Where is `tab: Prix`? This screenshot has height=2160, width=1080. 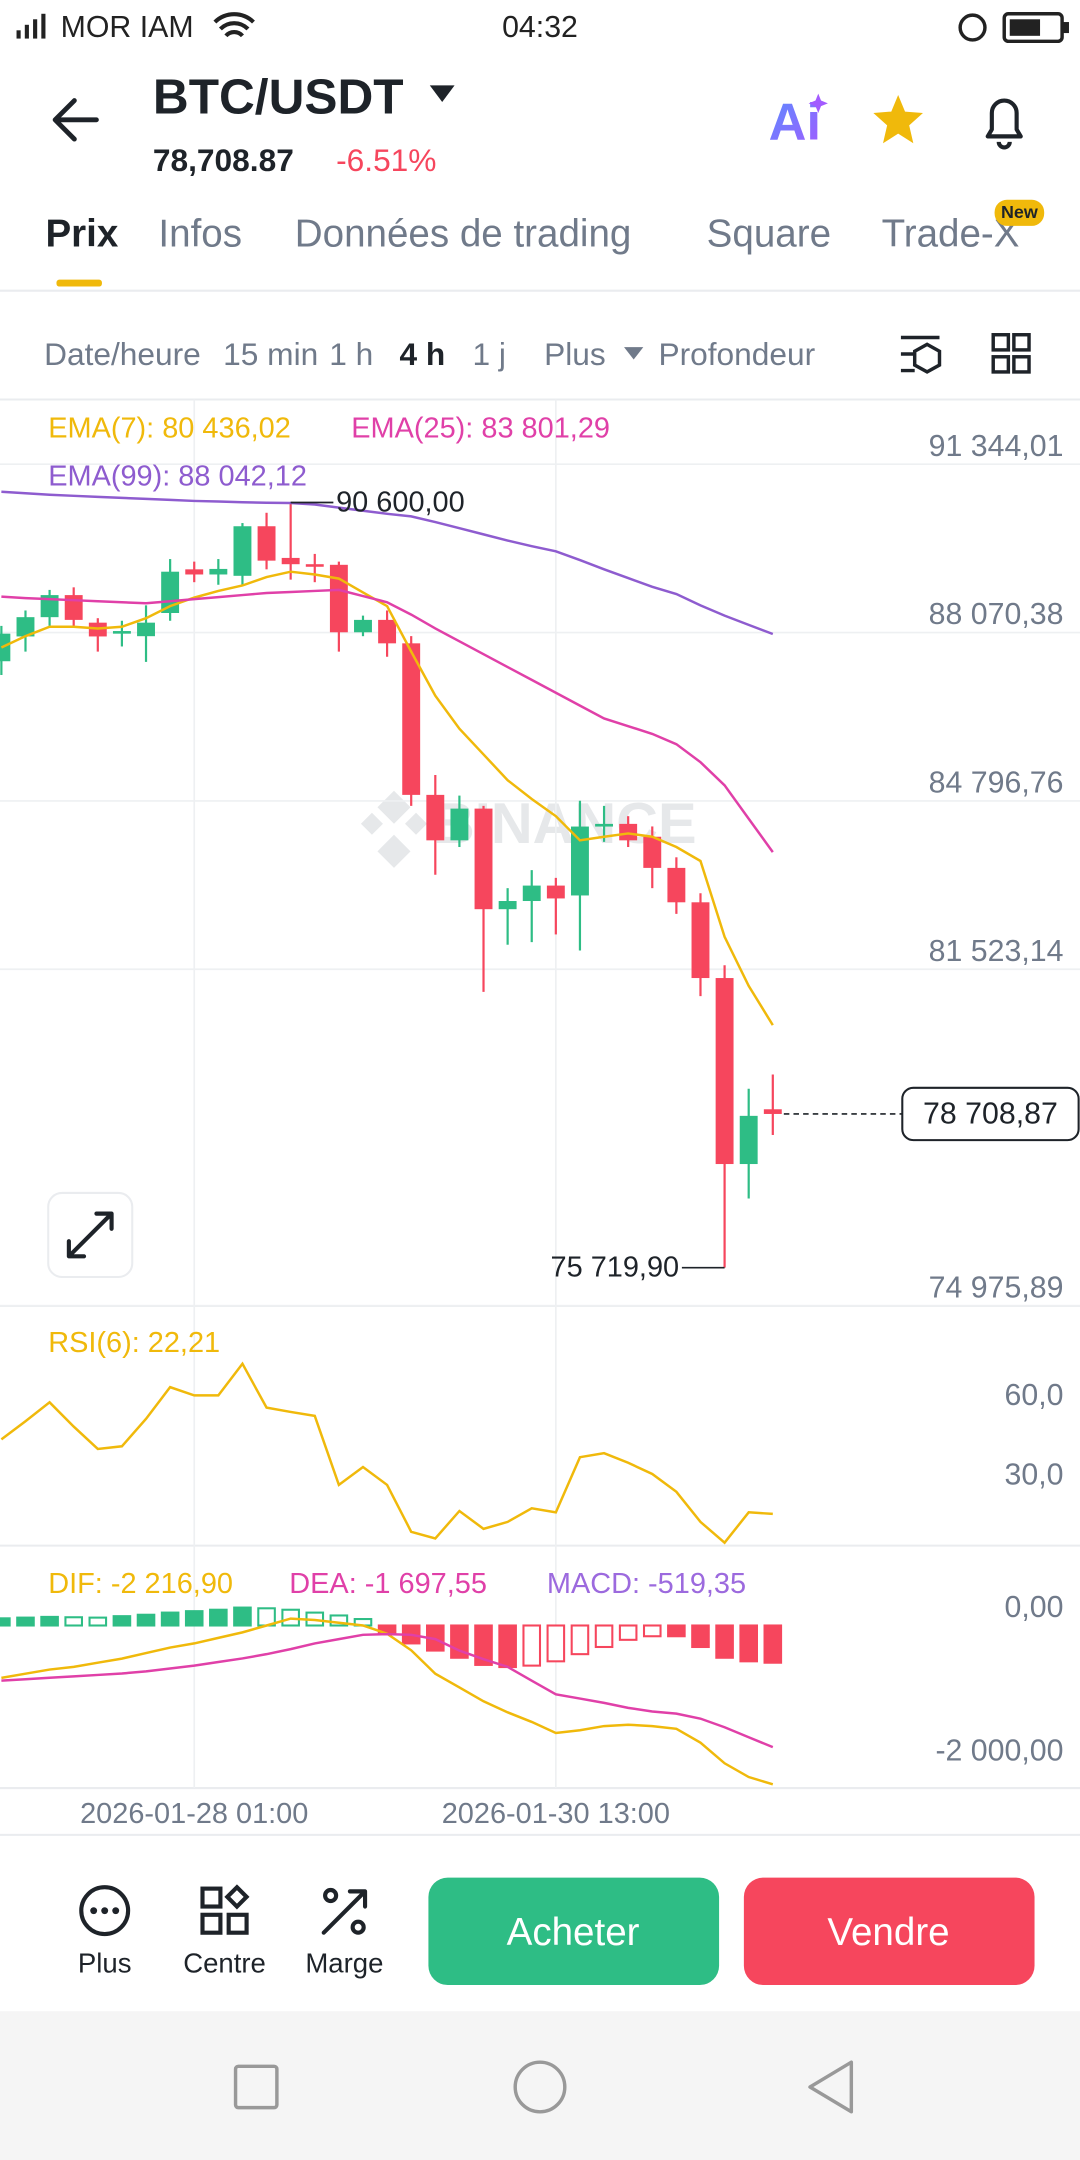
tab: Prix is located at coordinates (81, 234).